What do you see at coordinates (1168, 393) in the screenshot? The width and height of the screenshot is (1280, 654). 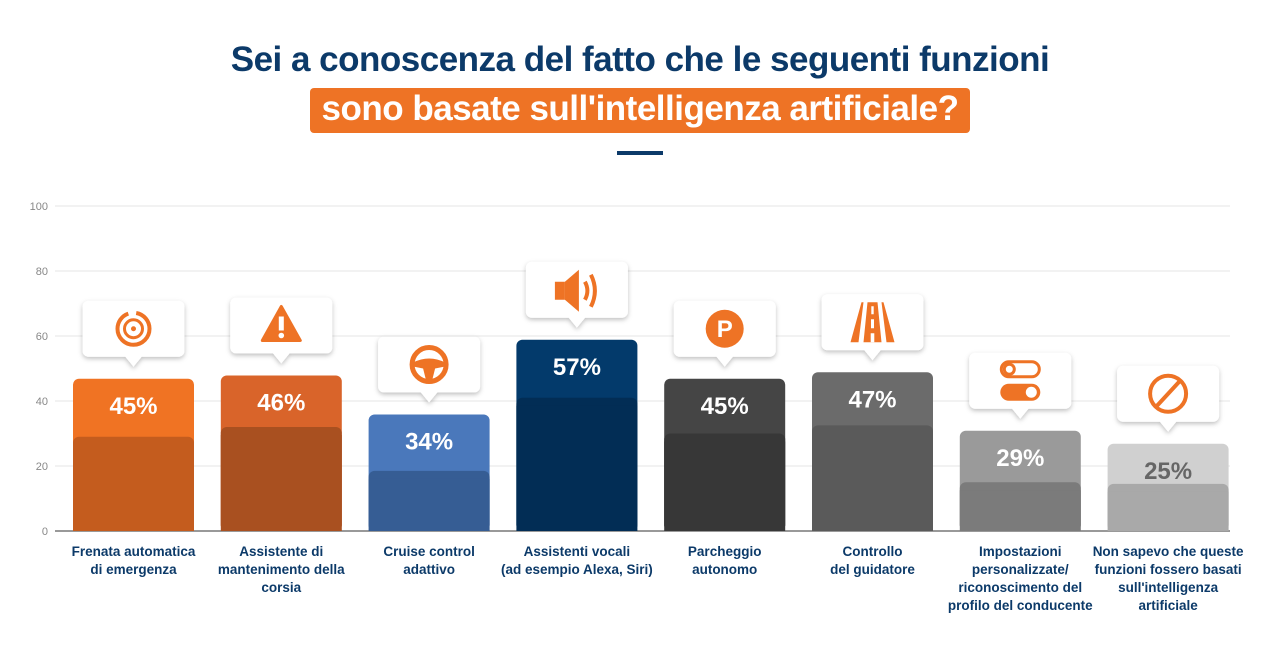 I see `prohibited-icon` at bounding box center [1168, 393].